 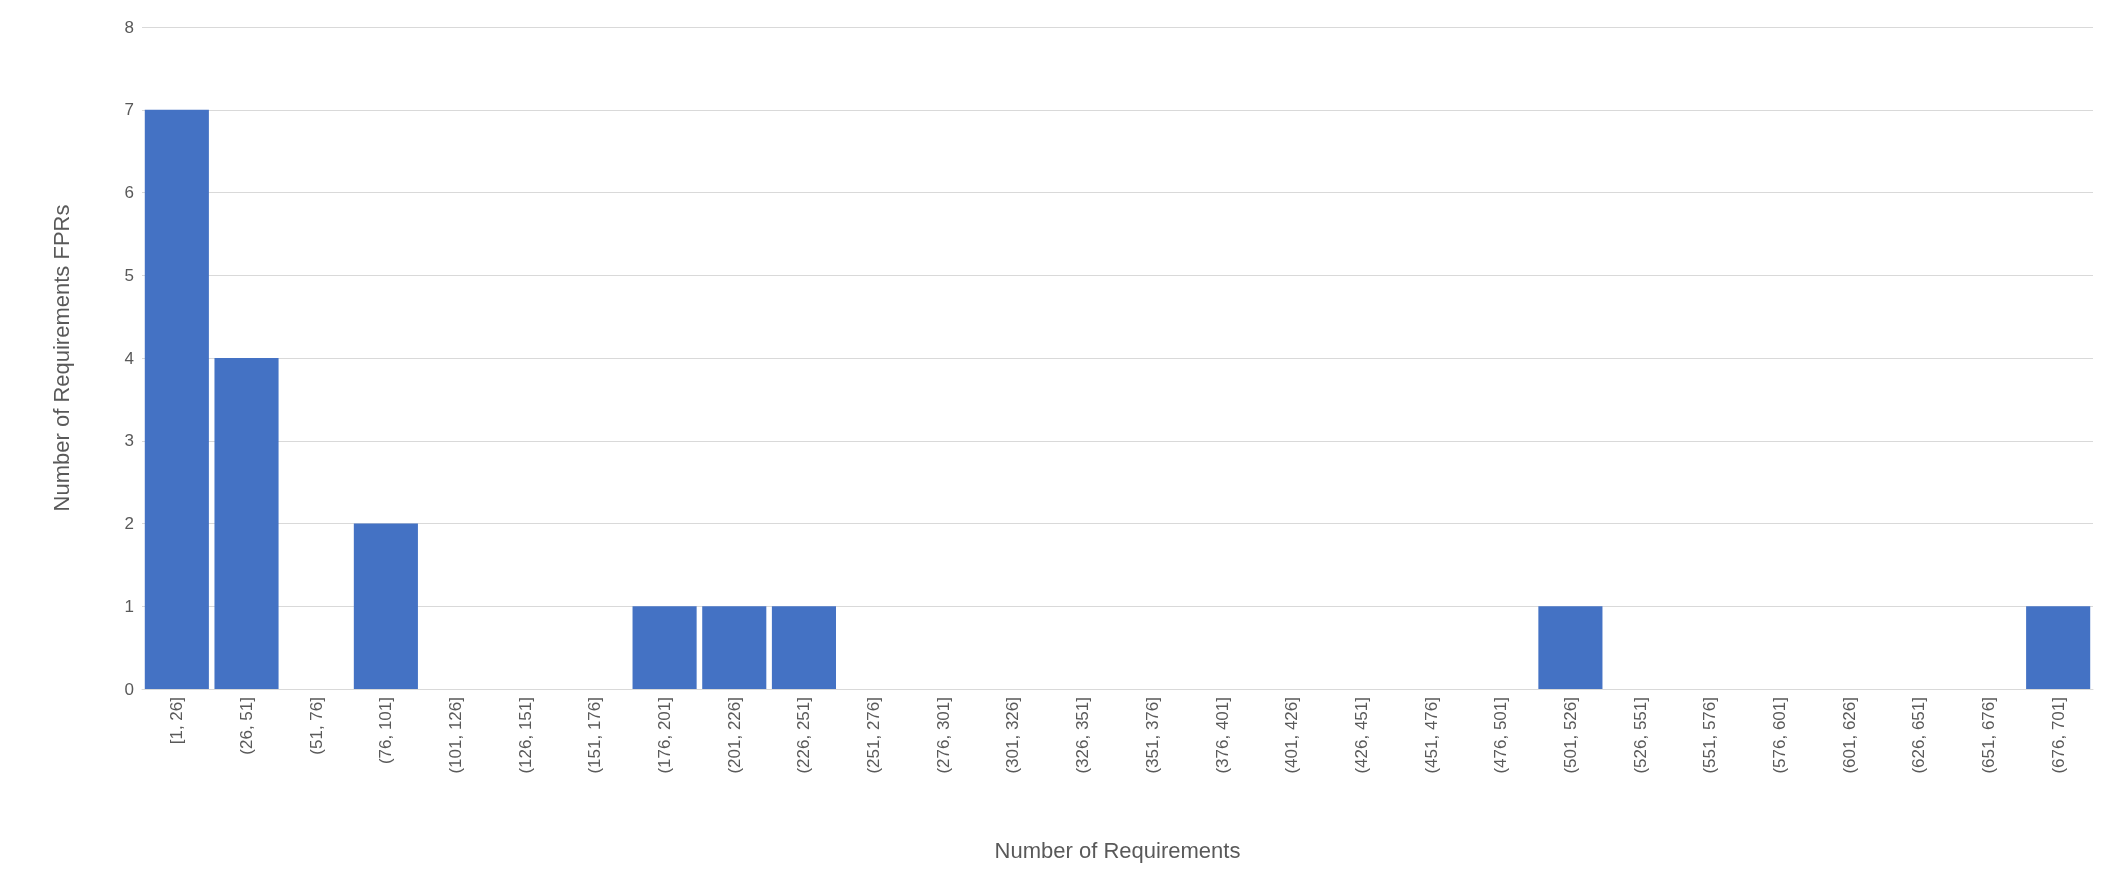 What do you see at coordinates (1640, 735) in the screenshot?
I see `x-tick-label: (526, 551]` at bounding box center [1640, 735].